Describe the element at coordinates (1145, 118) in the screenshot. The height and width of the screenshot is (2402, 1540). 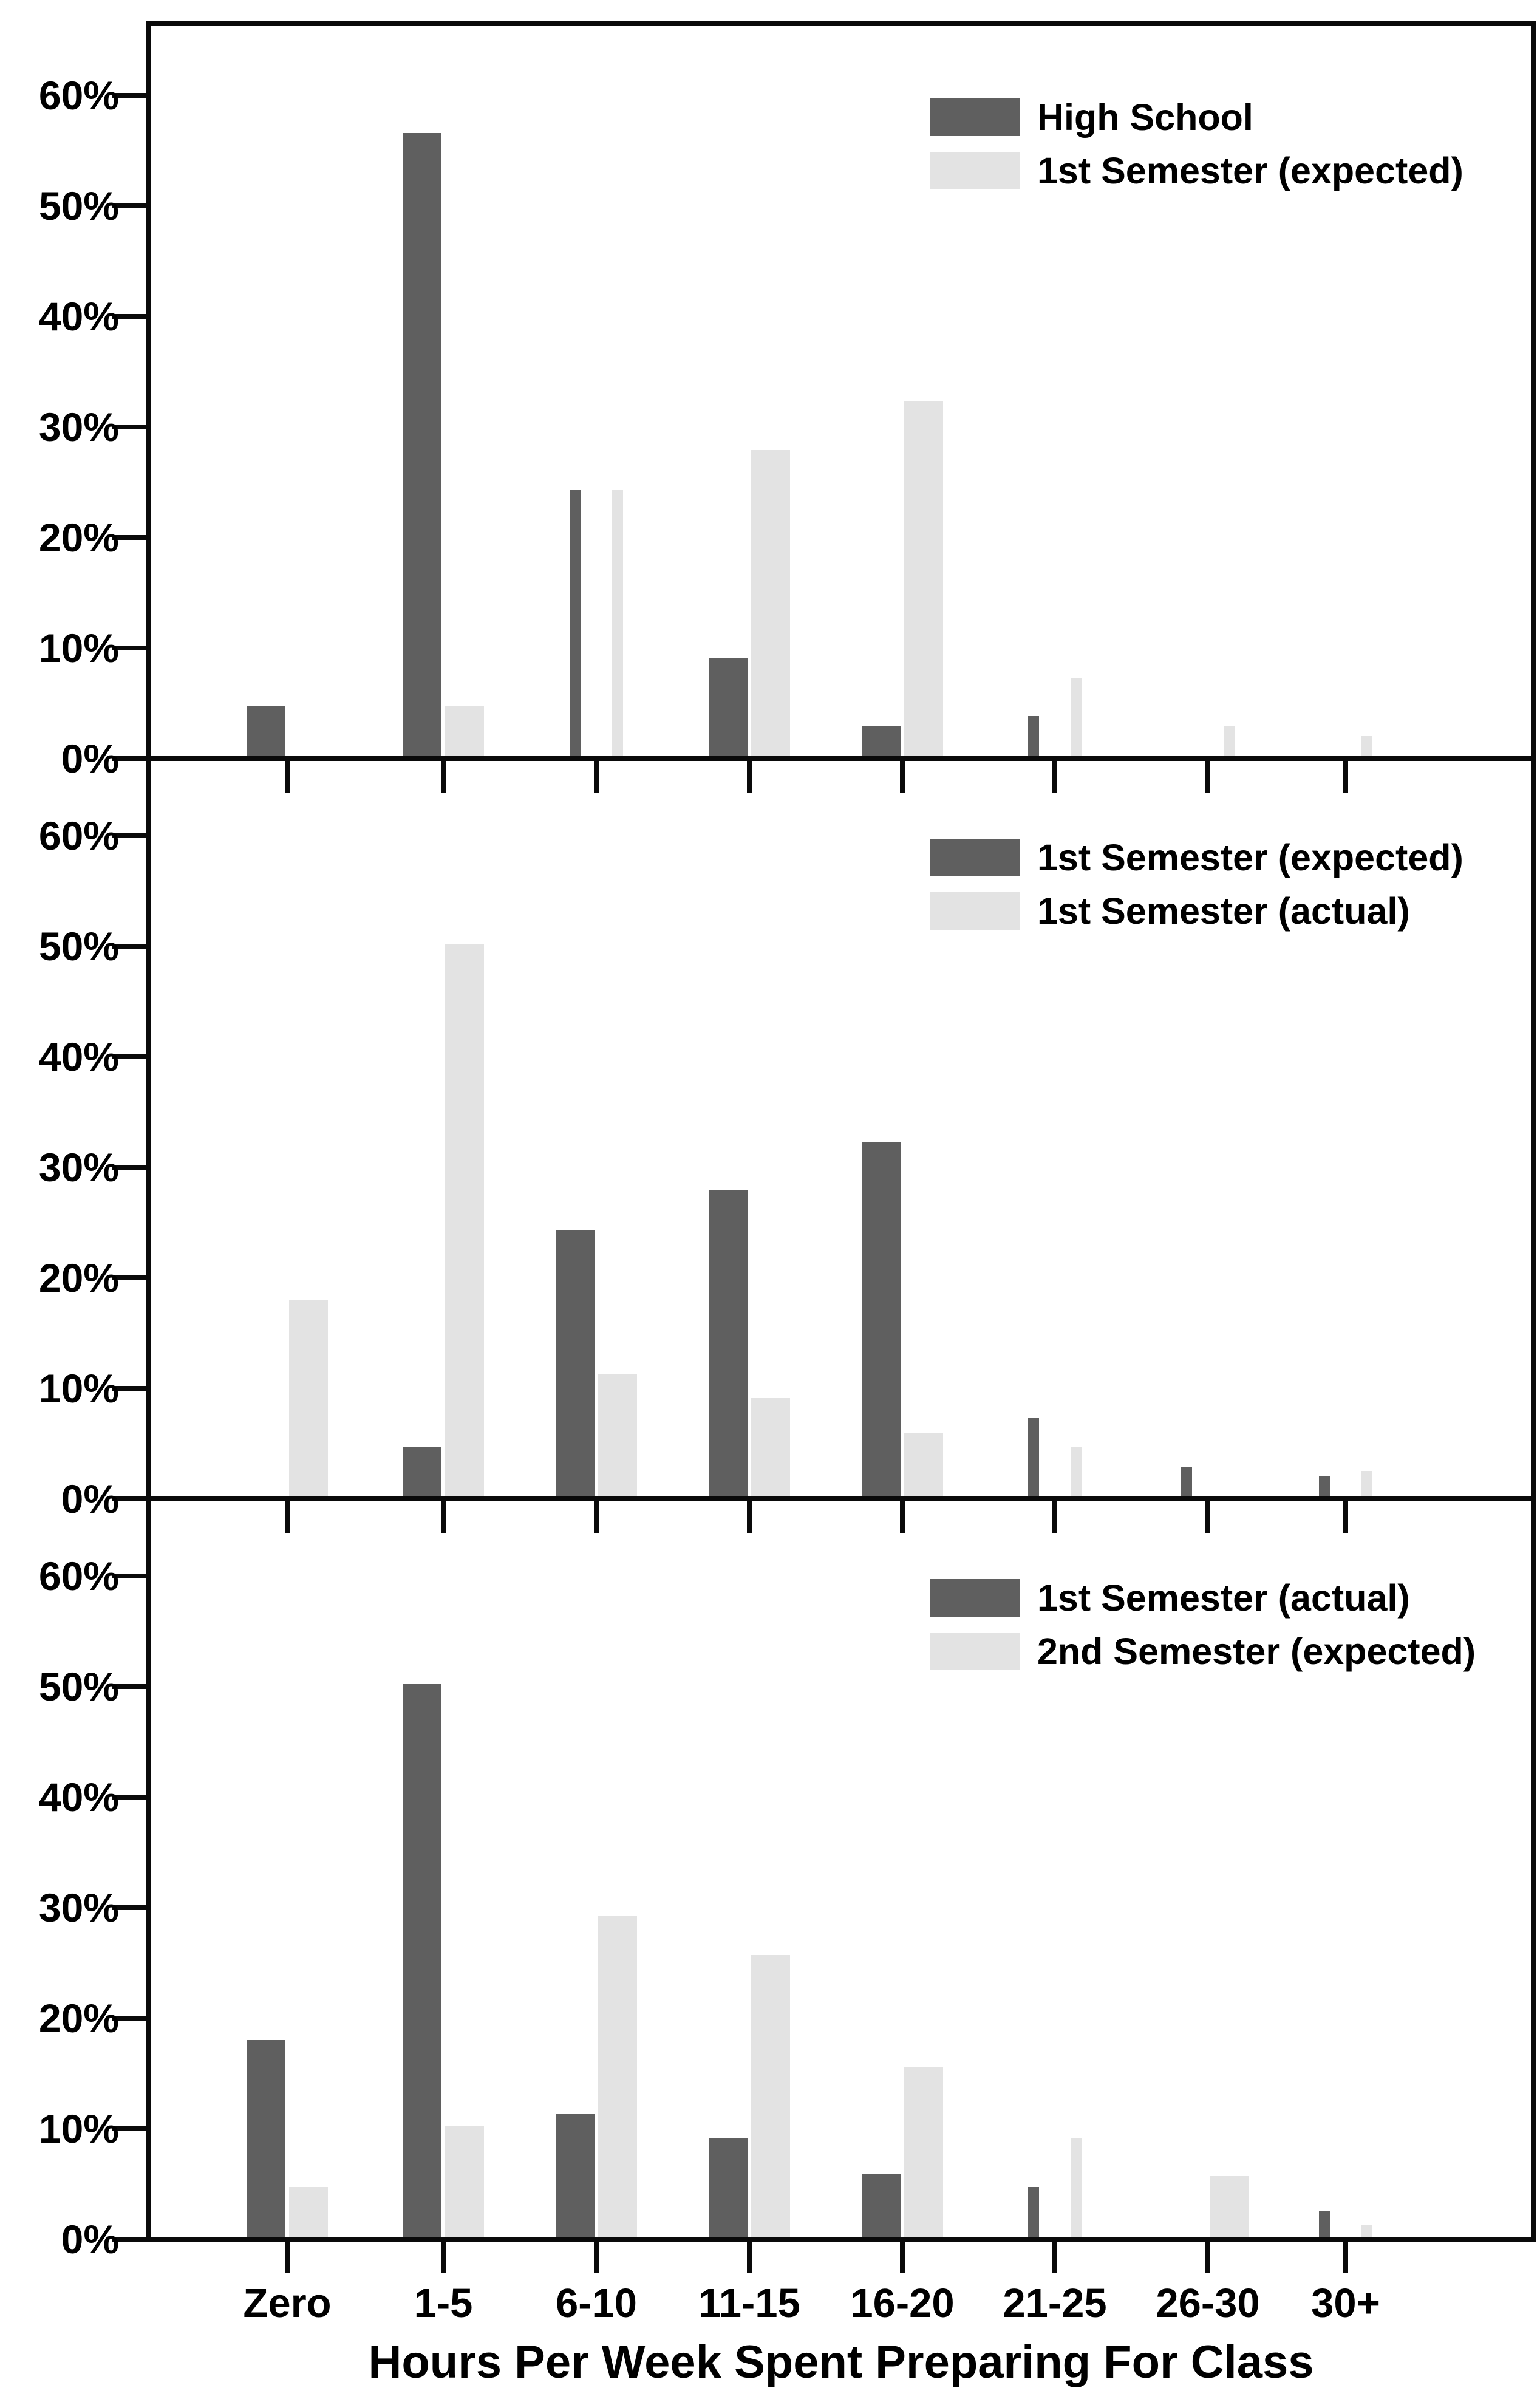
I see `legend-label-top-dark: High School` at that location.